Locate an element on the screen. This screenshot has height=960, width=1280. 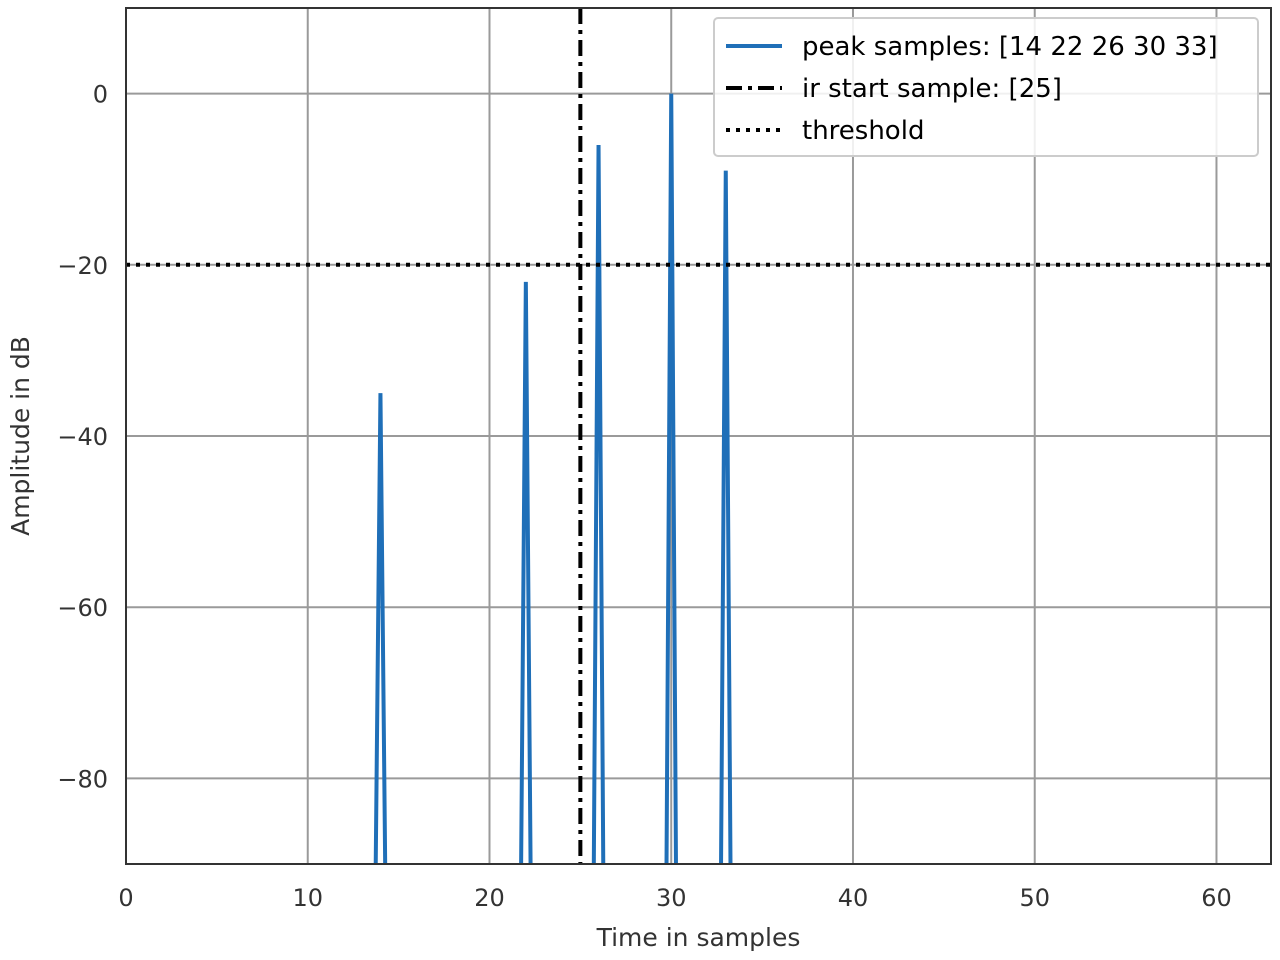
legend-box is located at coordinates (986, 87).